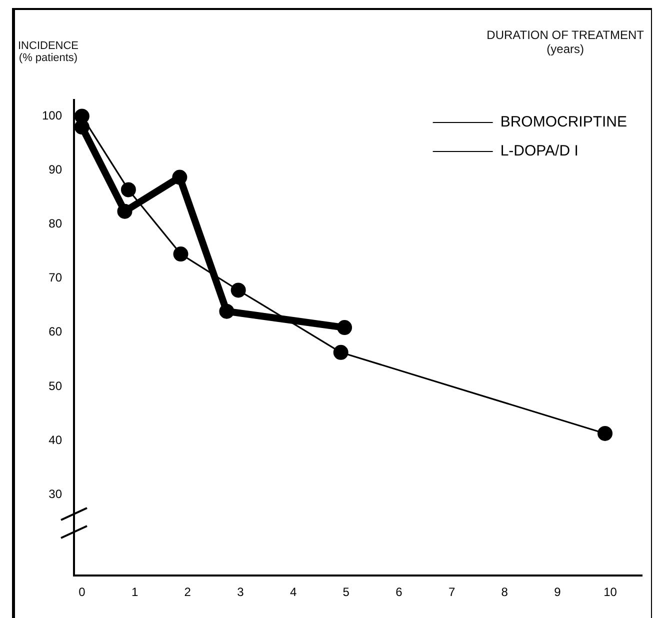  Describe the element at coordinates (55, 439) in the screenshot. I see `y-tick-label: 40` at that location.